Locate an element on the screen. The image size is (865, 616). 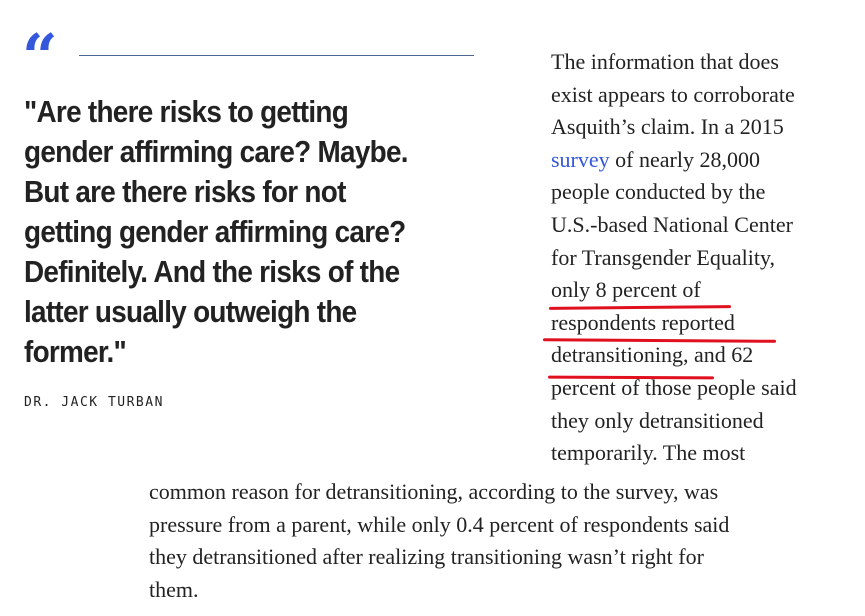
body-line: people conducted by the is located at coordinates (658, 192).